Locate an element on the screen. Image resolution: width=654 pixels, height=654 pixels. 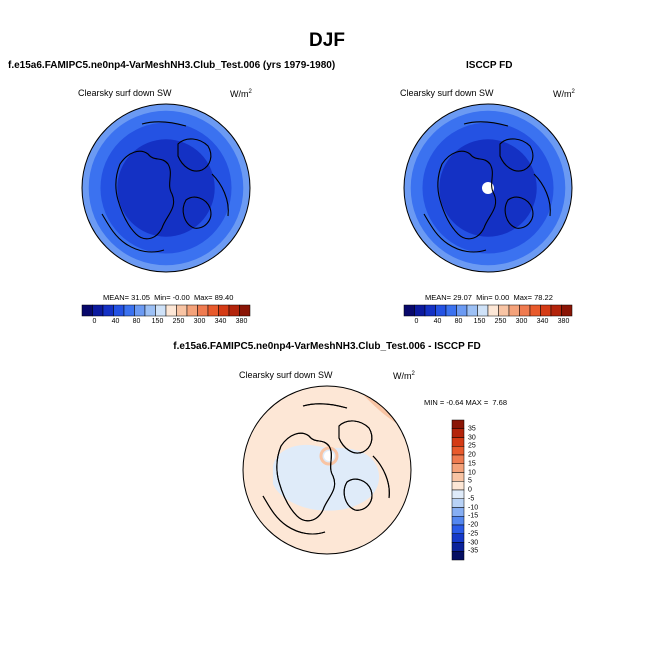
map-diff-boundary is located at coordinates (327, 470).